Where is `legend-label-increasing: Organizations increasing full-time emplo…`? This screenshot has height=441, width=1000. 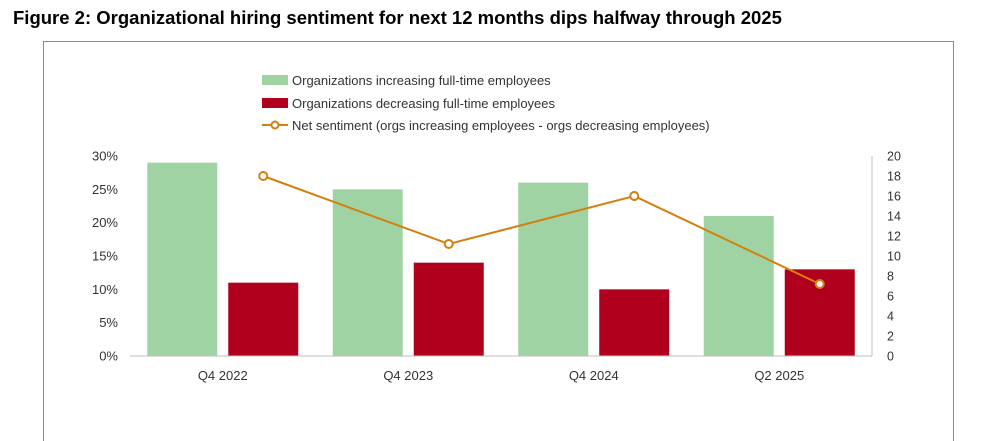
legend-label-increasing: Organizations increasing full-time emplo… is located at coordinates (421, 80).